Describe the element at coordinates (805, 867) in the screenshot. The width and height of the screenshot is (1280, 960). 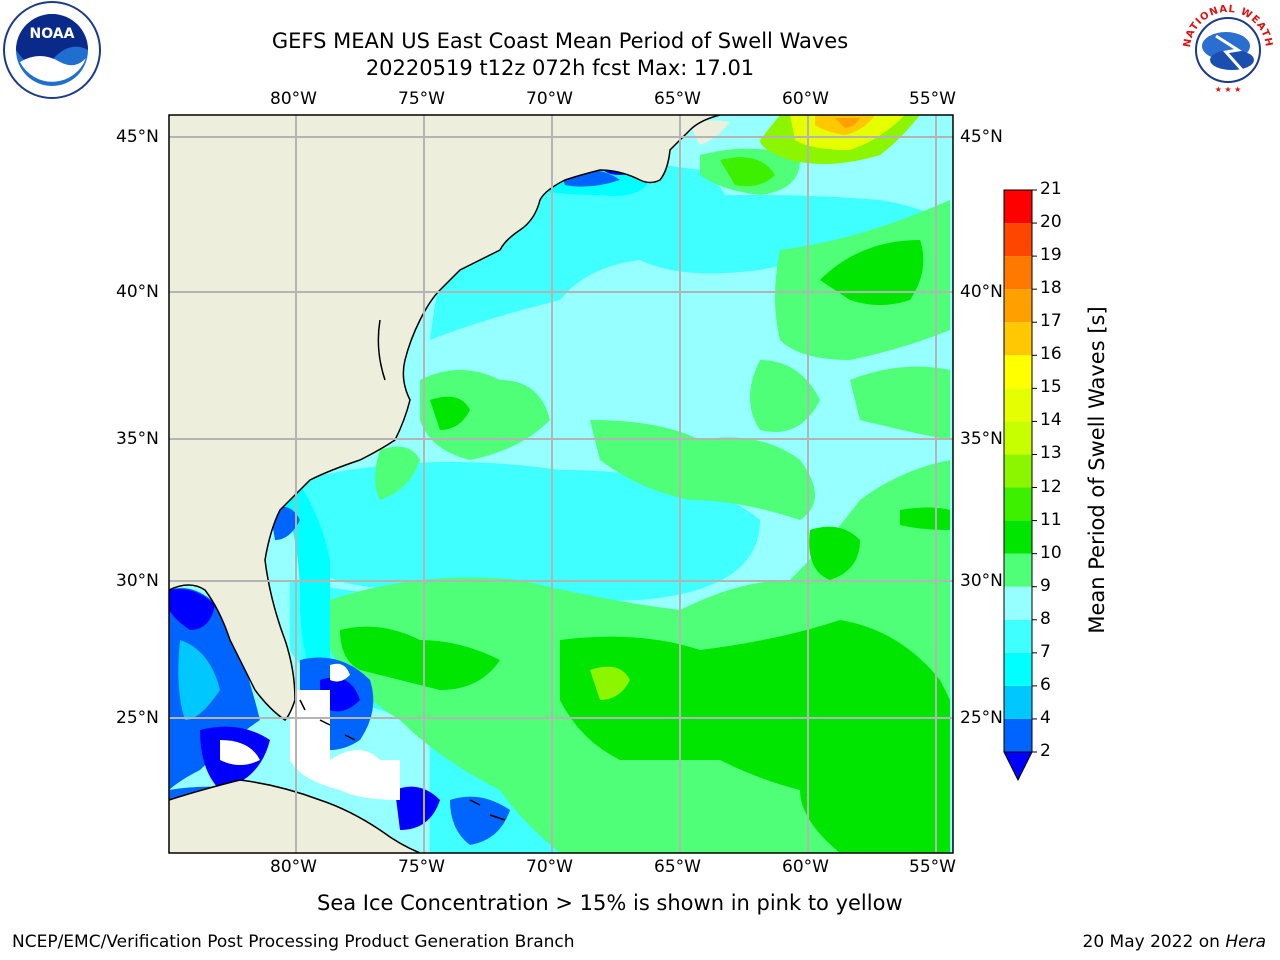
I see `lon-label-bottom: 60°W` at that location.